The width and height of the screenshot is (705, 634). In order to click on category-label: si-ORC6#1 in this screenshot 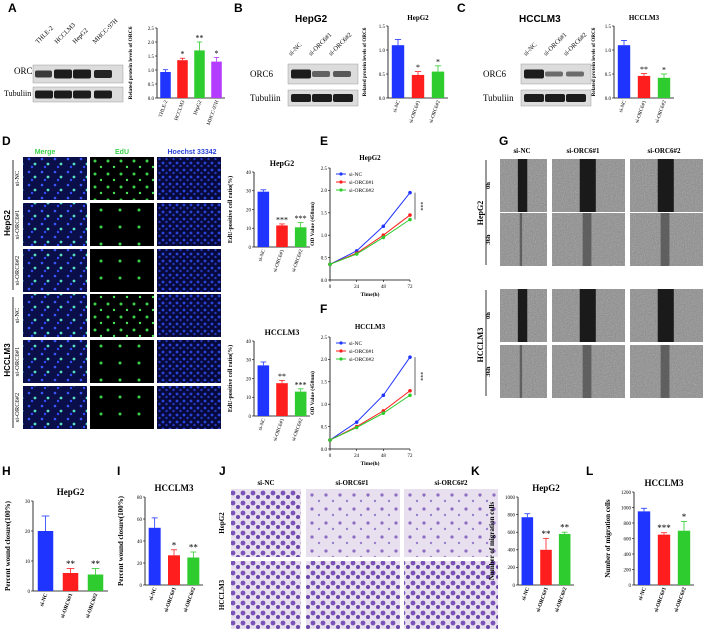, I will do `click(542, 599)`.